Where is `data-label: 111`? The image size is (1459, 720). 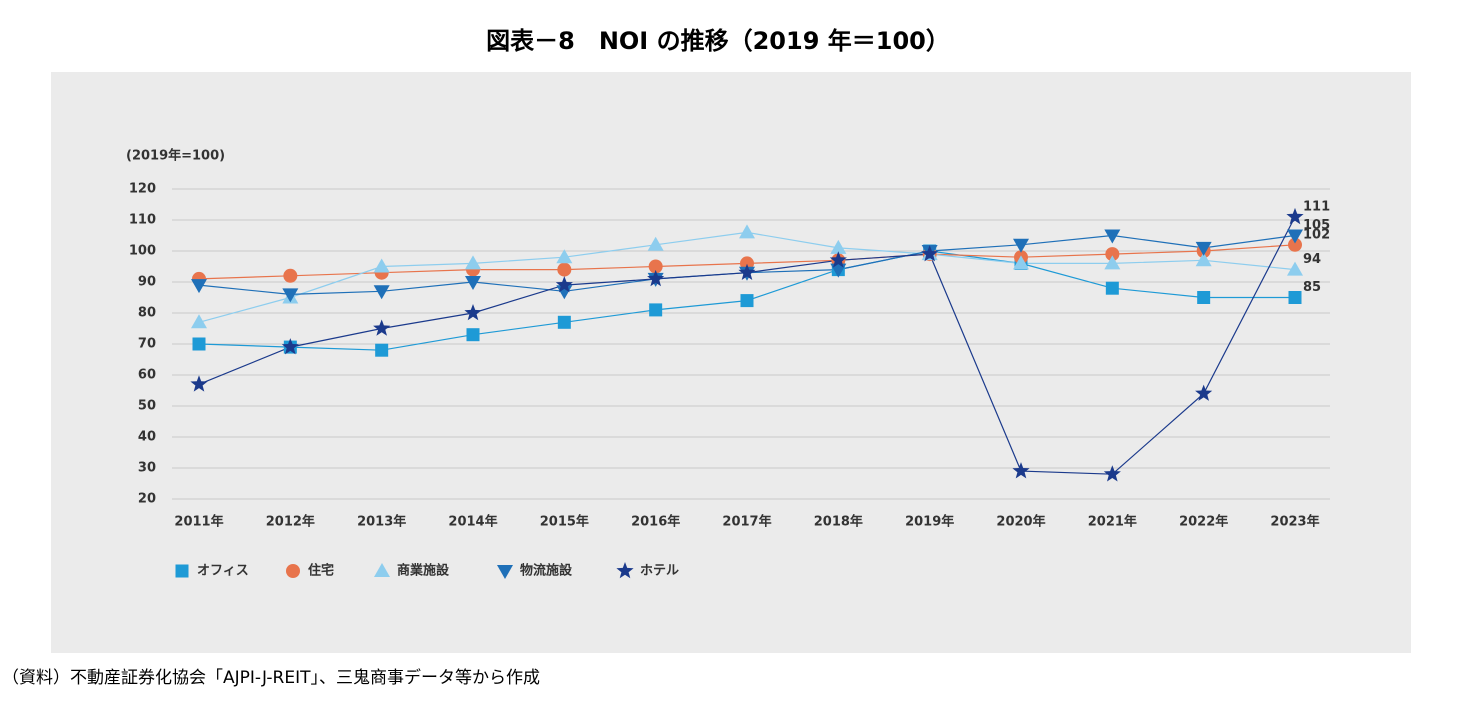
data-label: 111 is located at coordinates (1316, 206).